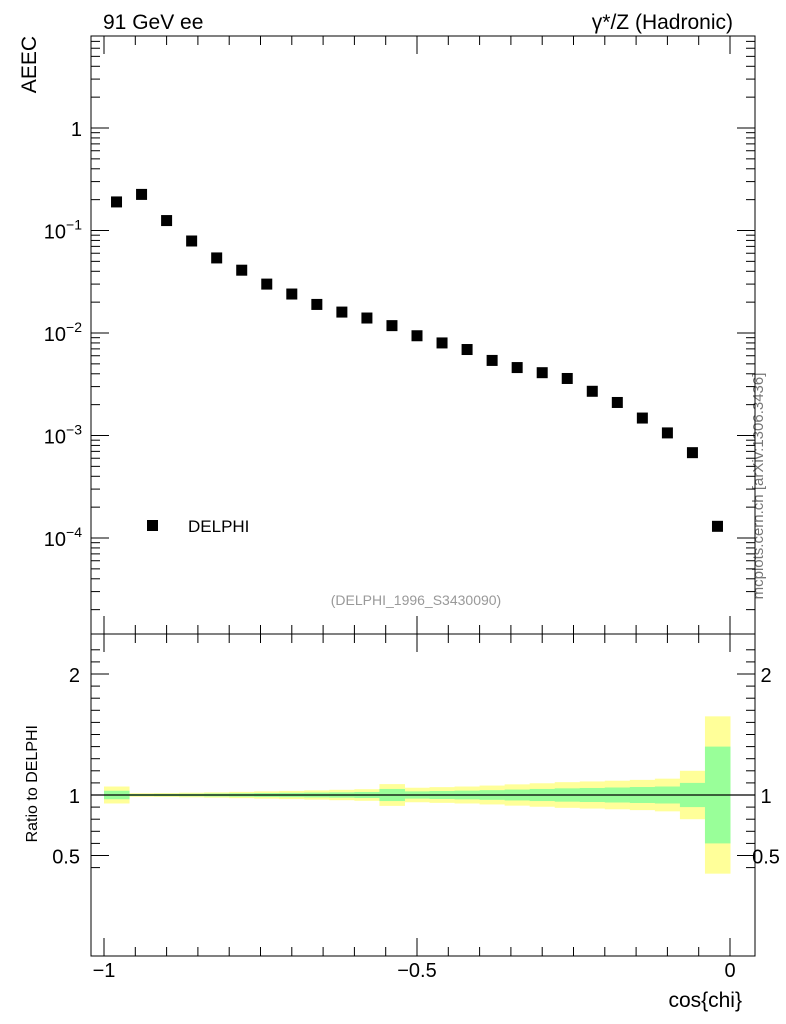 The width and height of the screenshot is (786, 1024). I want to click on main-y-tick-label: 10⁻⁴, so click(63, 537).